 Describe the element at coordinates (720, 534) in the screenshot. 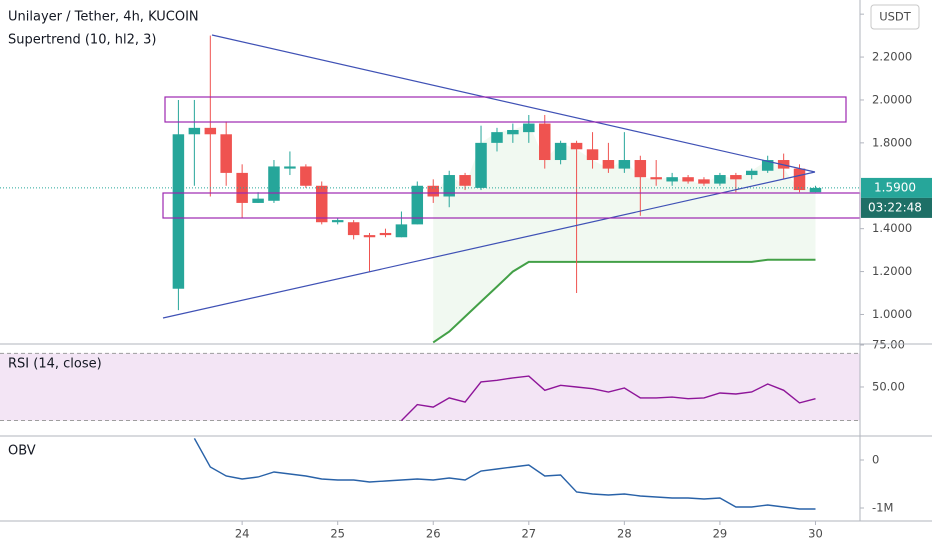

I see `x-tick-label: 29` at that location.